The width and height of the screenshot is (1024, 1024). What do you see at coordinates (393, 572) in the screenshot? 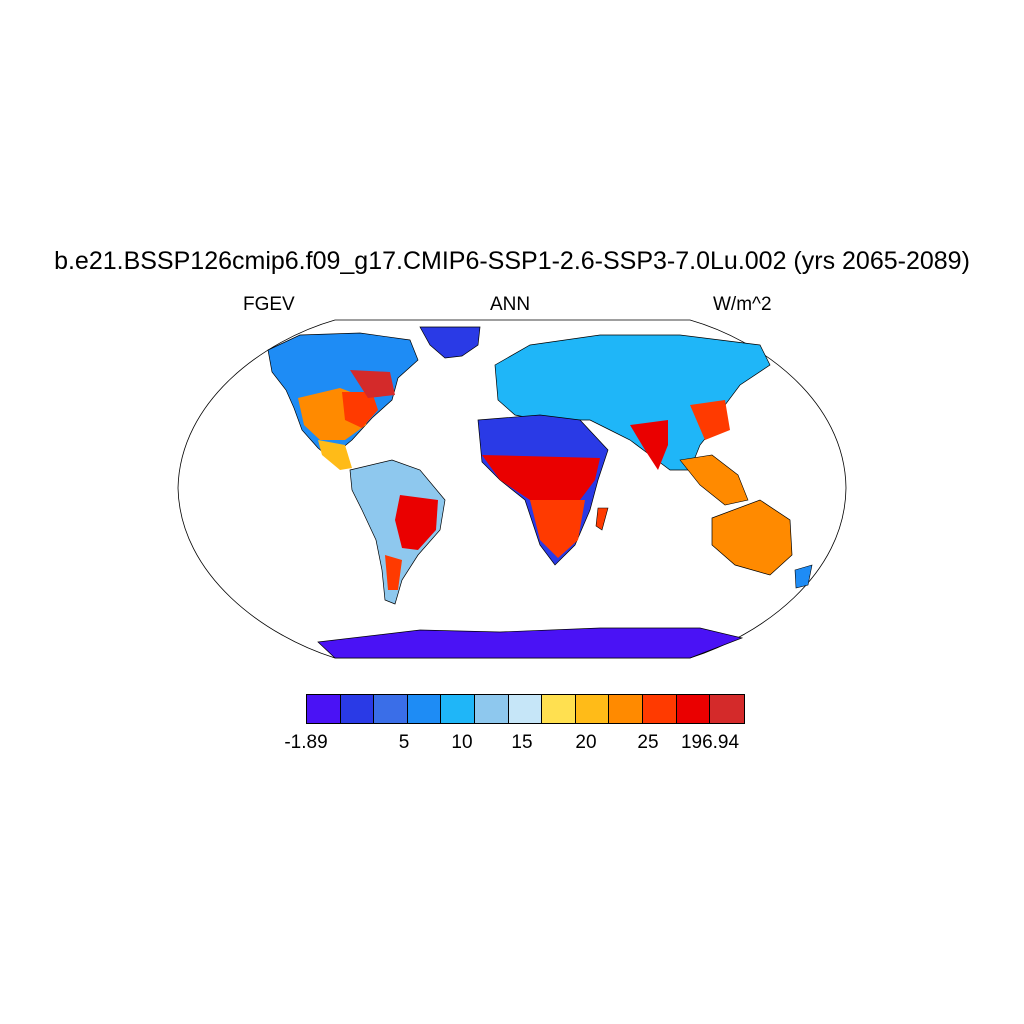
I see `sa-south` at bounding box center [393, 572].